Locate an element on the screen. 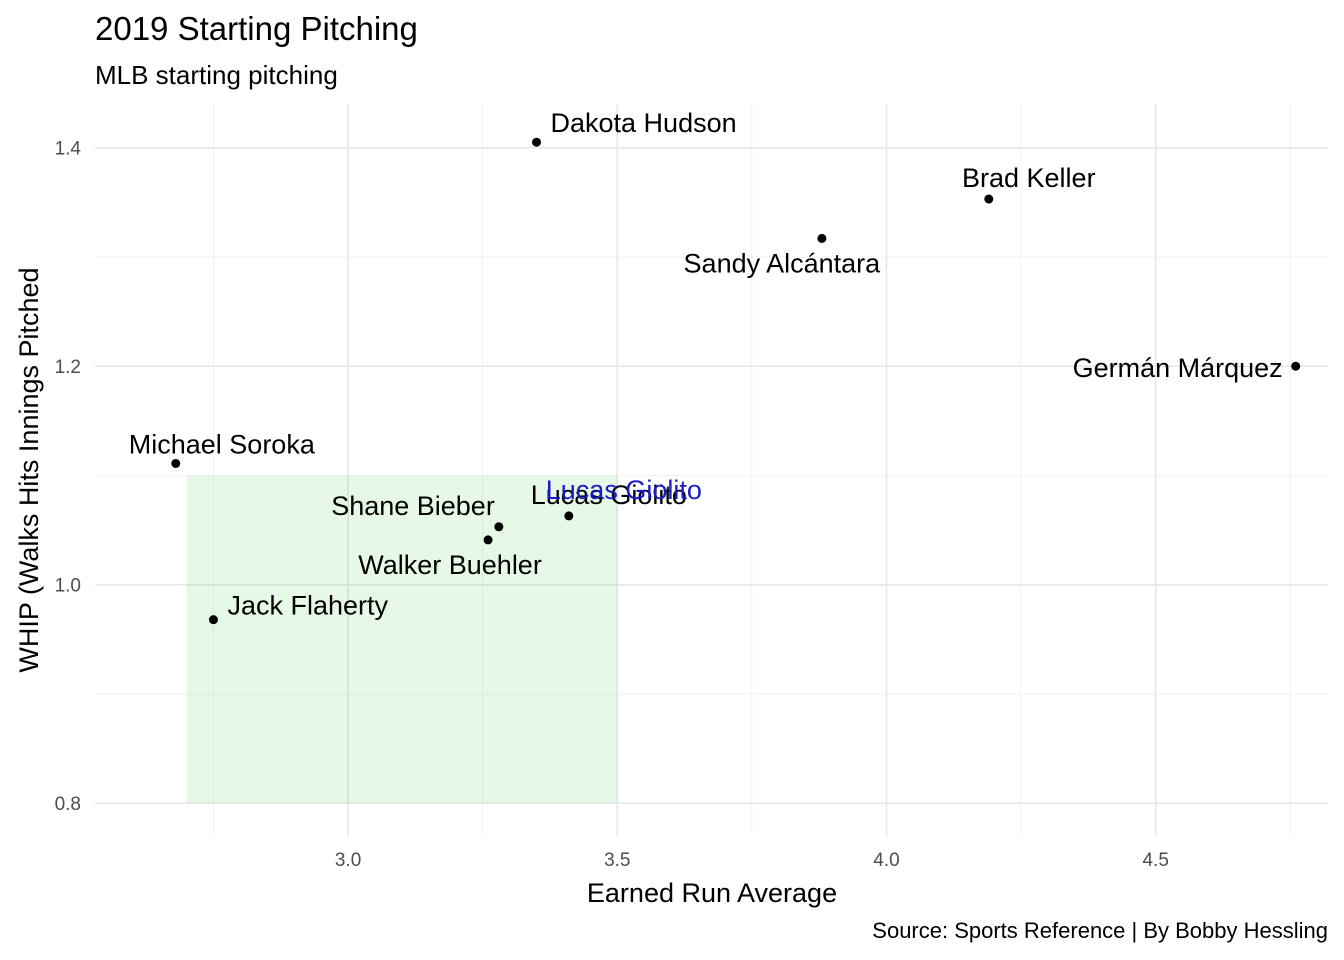 This screenshot has height=960, width=1344. x-tick-label: 3.0 is located at coordinates (348, 860).